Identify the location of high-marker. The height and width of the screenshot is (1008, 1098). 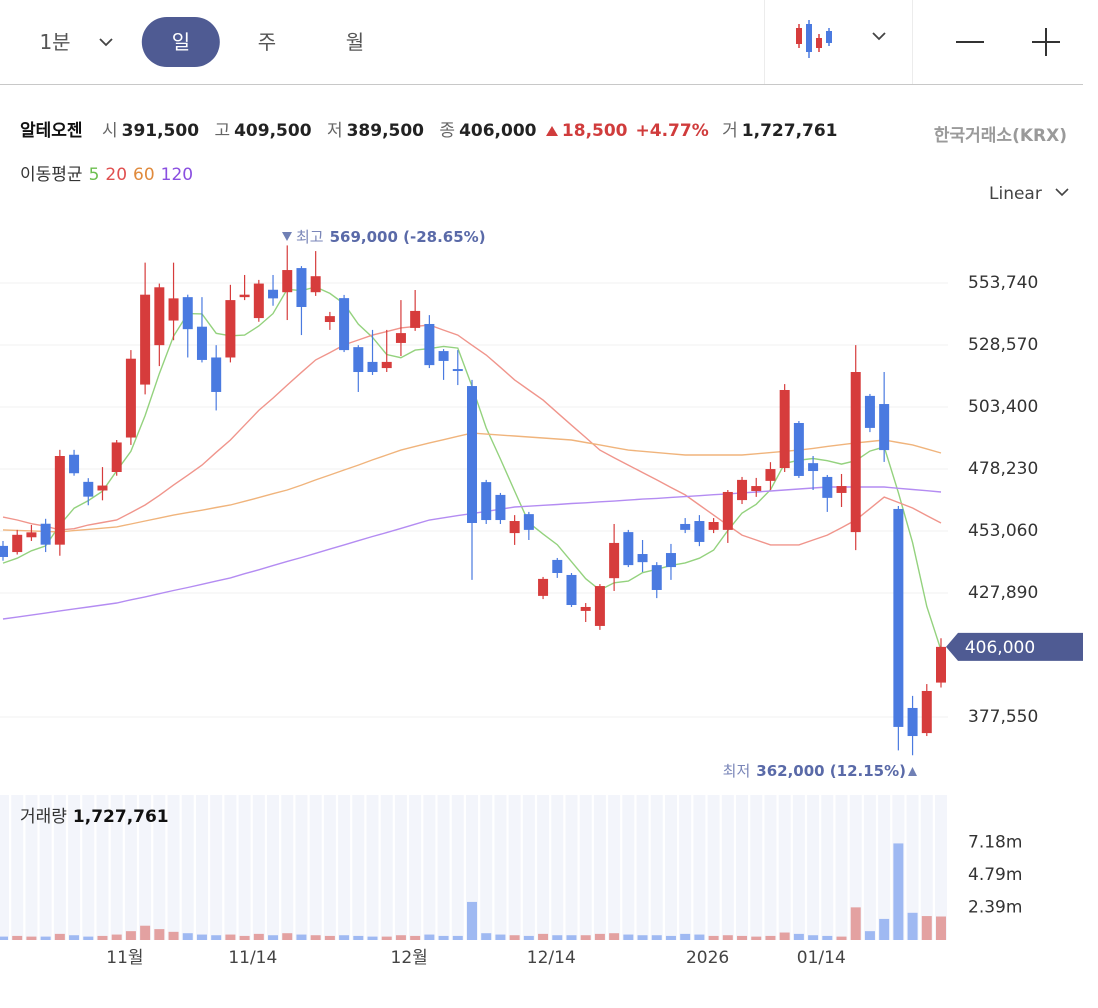
(287, 236).